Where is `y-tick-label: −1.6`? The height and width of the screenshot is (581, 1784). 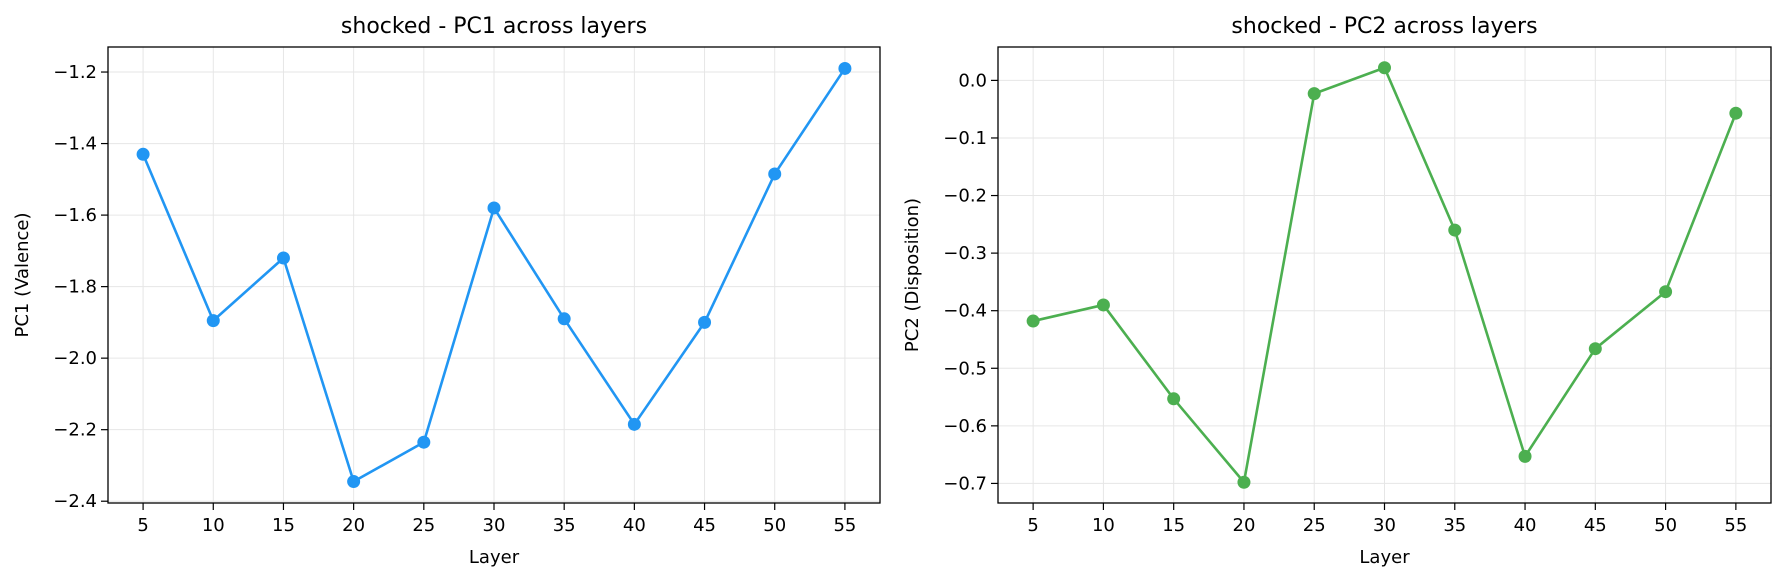 y-tick-label: −1.6 is located at coordinates (75, 215).